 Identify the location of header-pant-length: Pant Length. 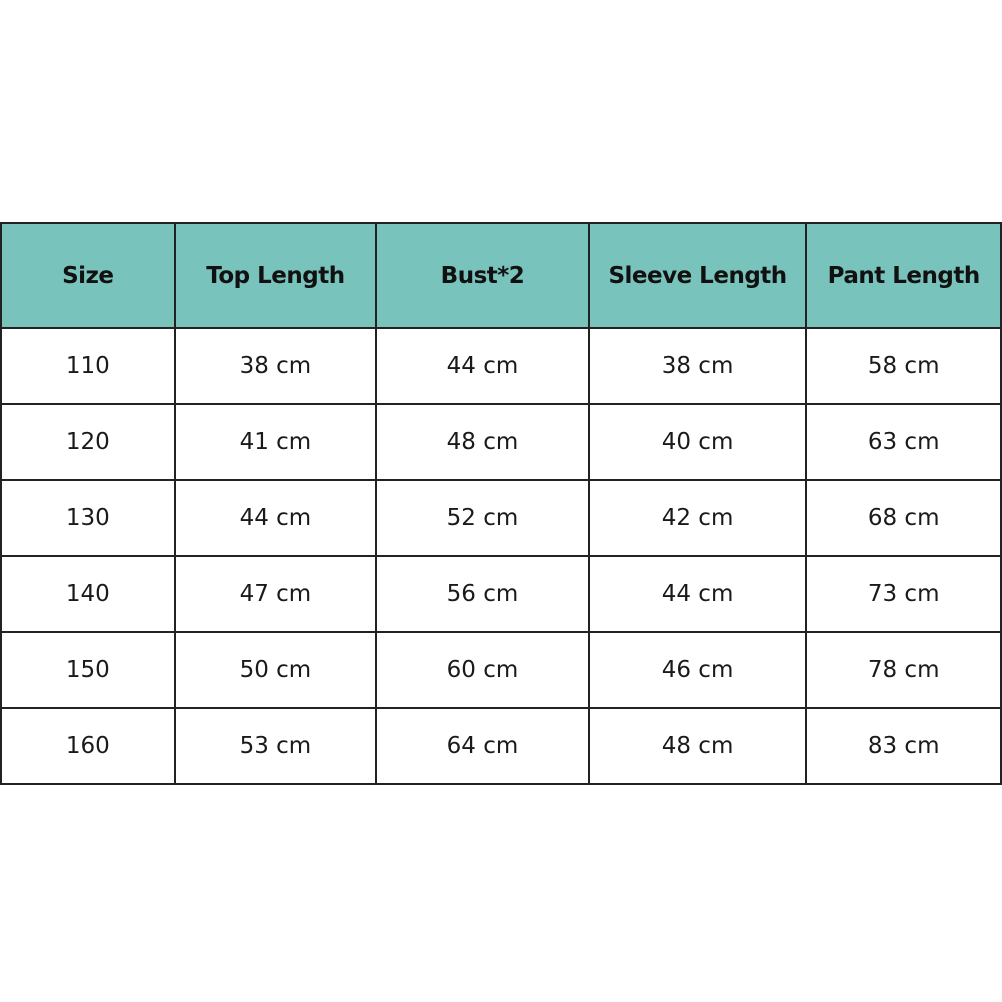
(903, 275).